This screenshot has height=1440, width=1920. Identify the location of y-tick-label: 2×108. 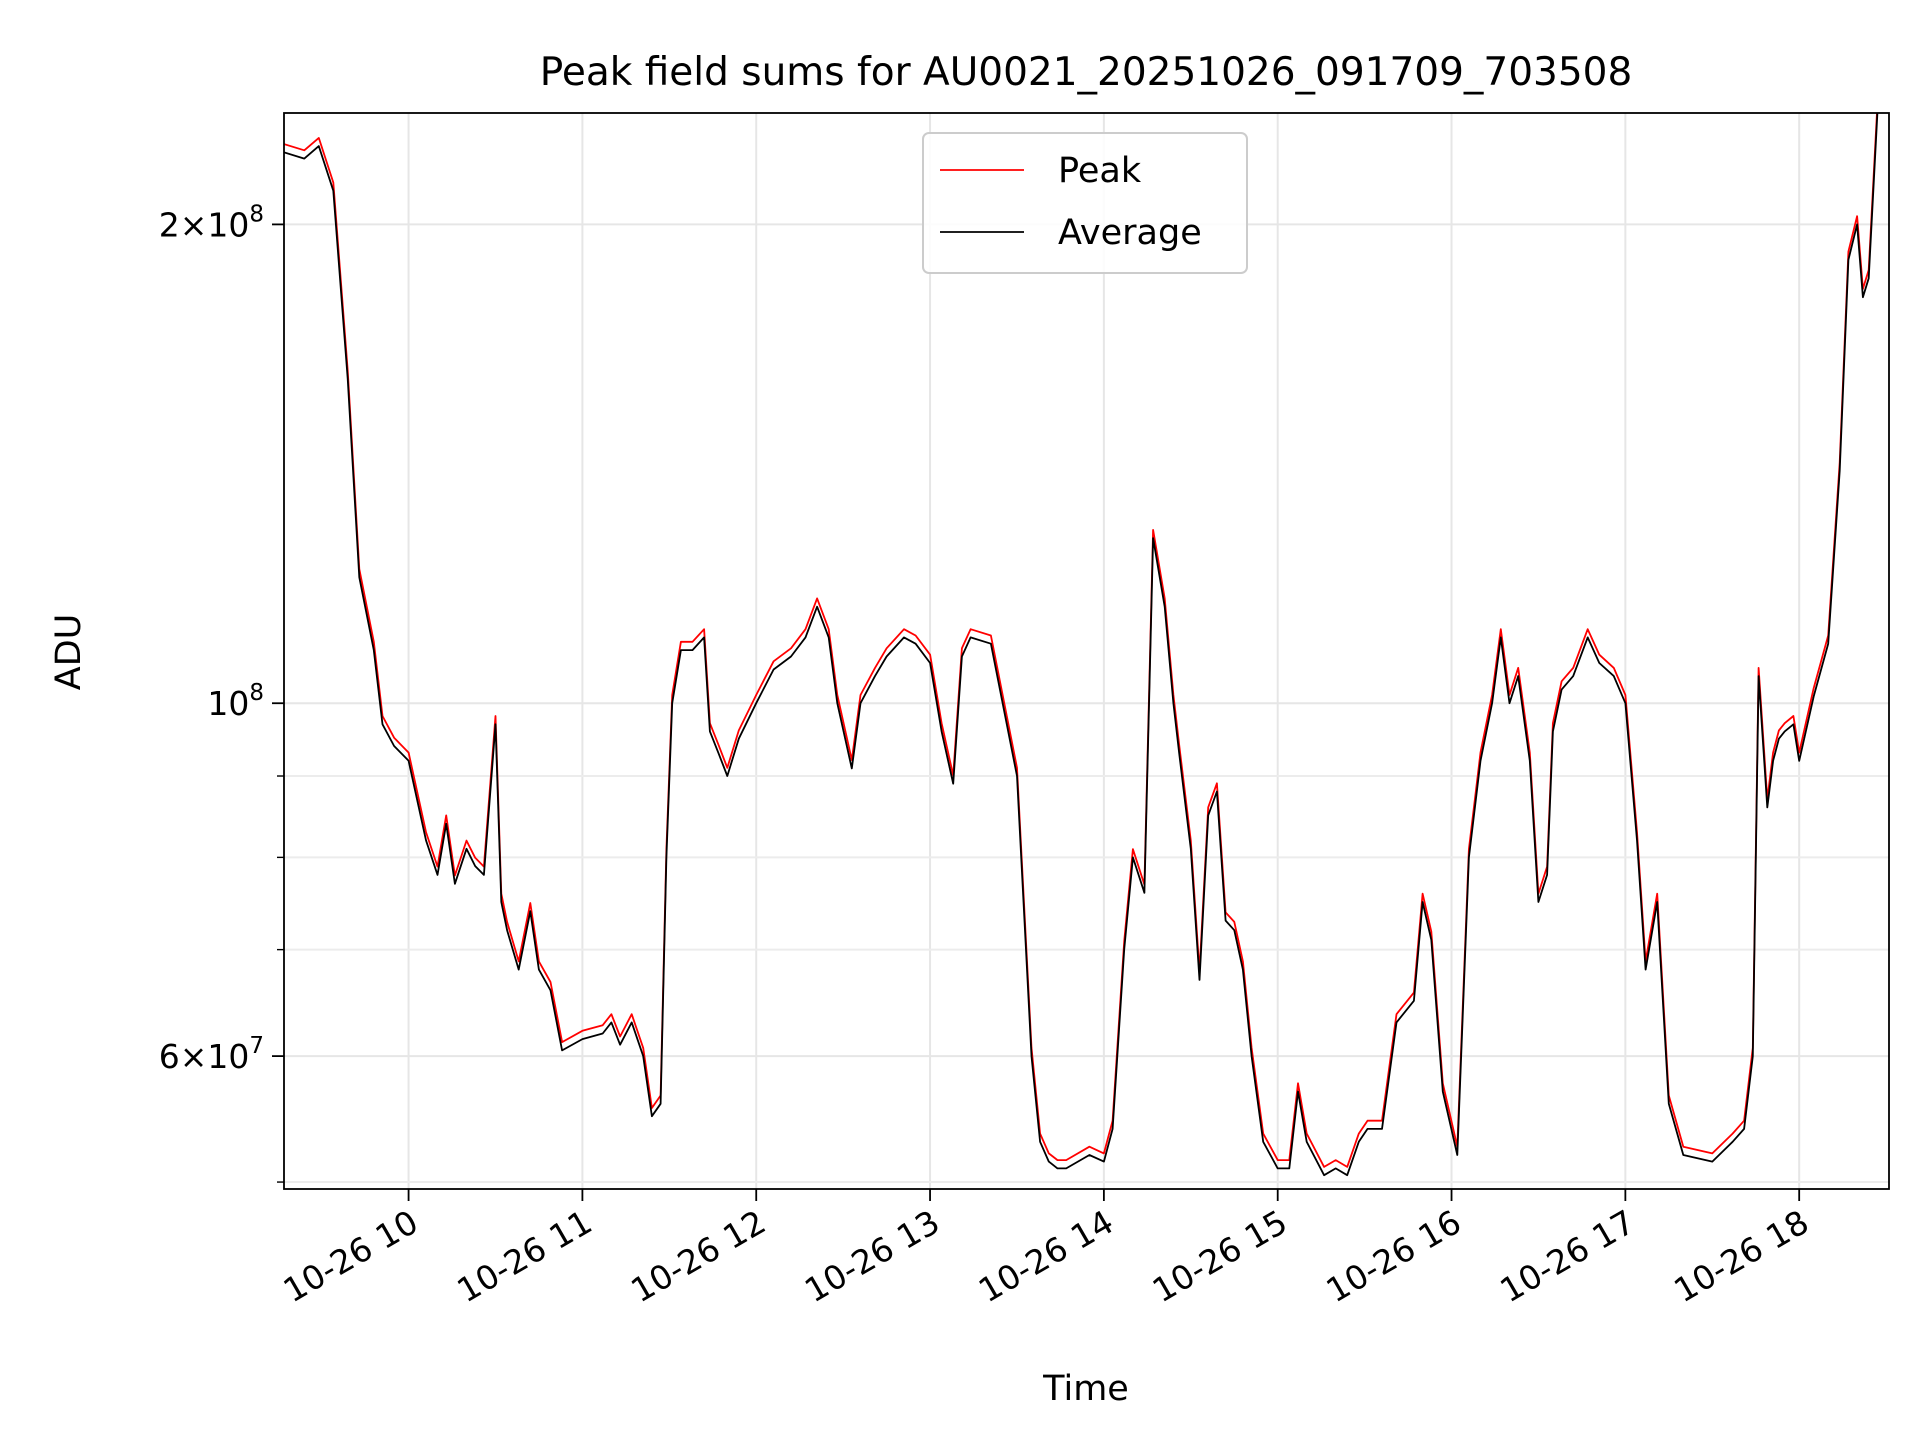
(211, 222).